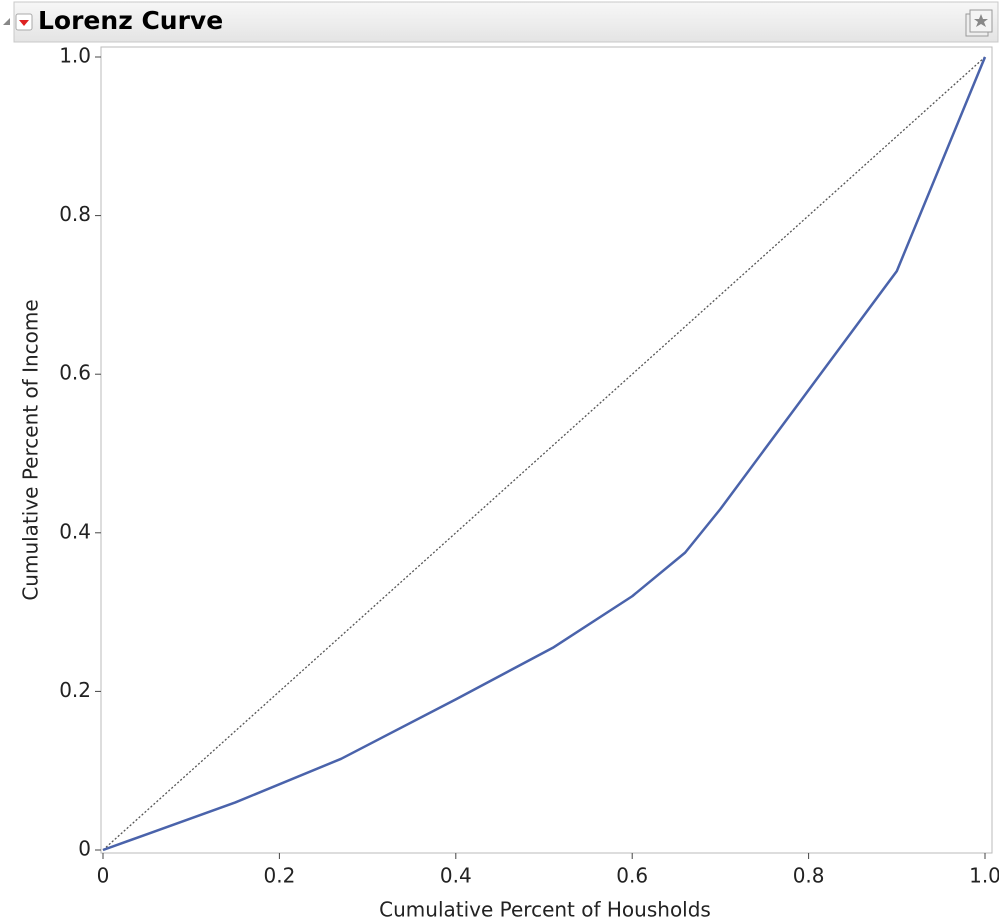  Describe the element at coordinates (984, 876) in the screenshot. I see `x-tick-label: 1.0` at that location.